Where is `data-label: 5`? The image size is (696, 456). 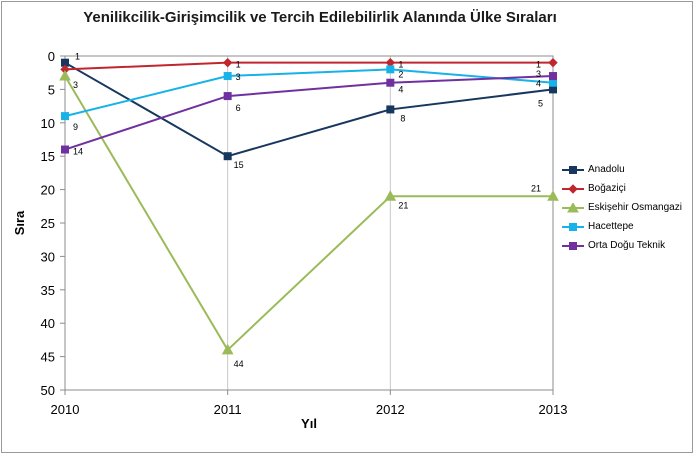
data-label: 5 is located at coordinates (540, 103).